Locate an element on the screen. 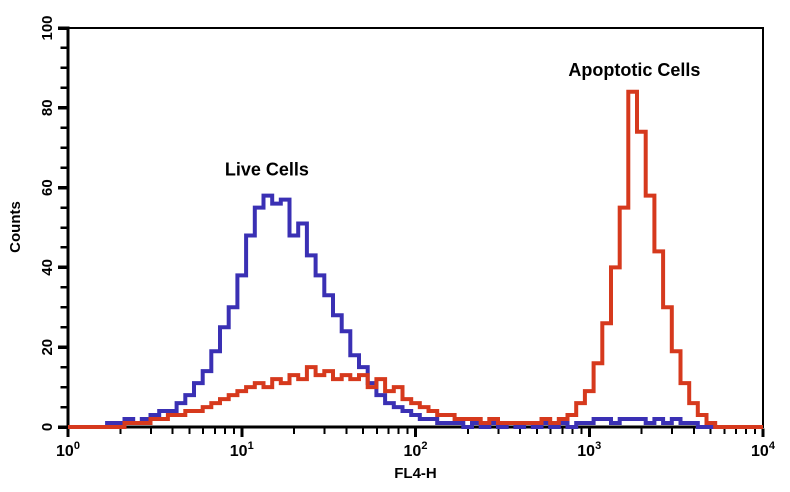  y-tick-label: 80 is located at coordinates (47, 107).